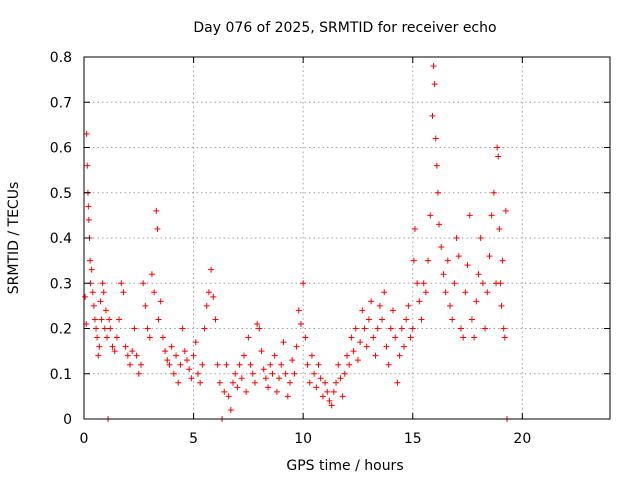 The height and width of the screenshot is (480, 640). Describe the element at coordinates (193, 439) in the screenshot. I see `x-tick-label: 5` at that location.